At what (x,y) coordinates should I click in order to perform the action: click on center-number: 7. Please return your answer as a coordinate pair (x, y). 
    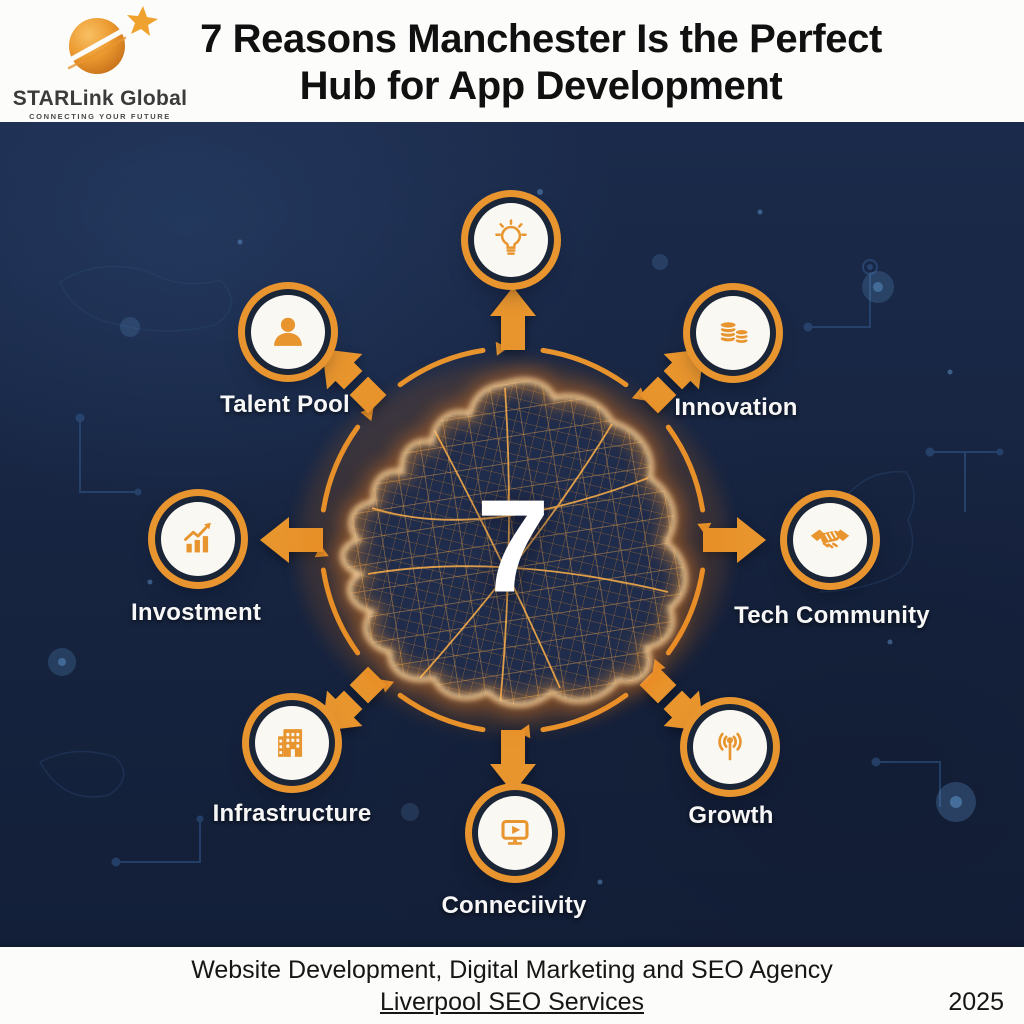
    Looking at the image, I should click on (513, 546).